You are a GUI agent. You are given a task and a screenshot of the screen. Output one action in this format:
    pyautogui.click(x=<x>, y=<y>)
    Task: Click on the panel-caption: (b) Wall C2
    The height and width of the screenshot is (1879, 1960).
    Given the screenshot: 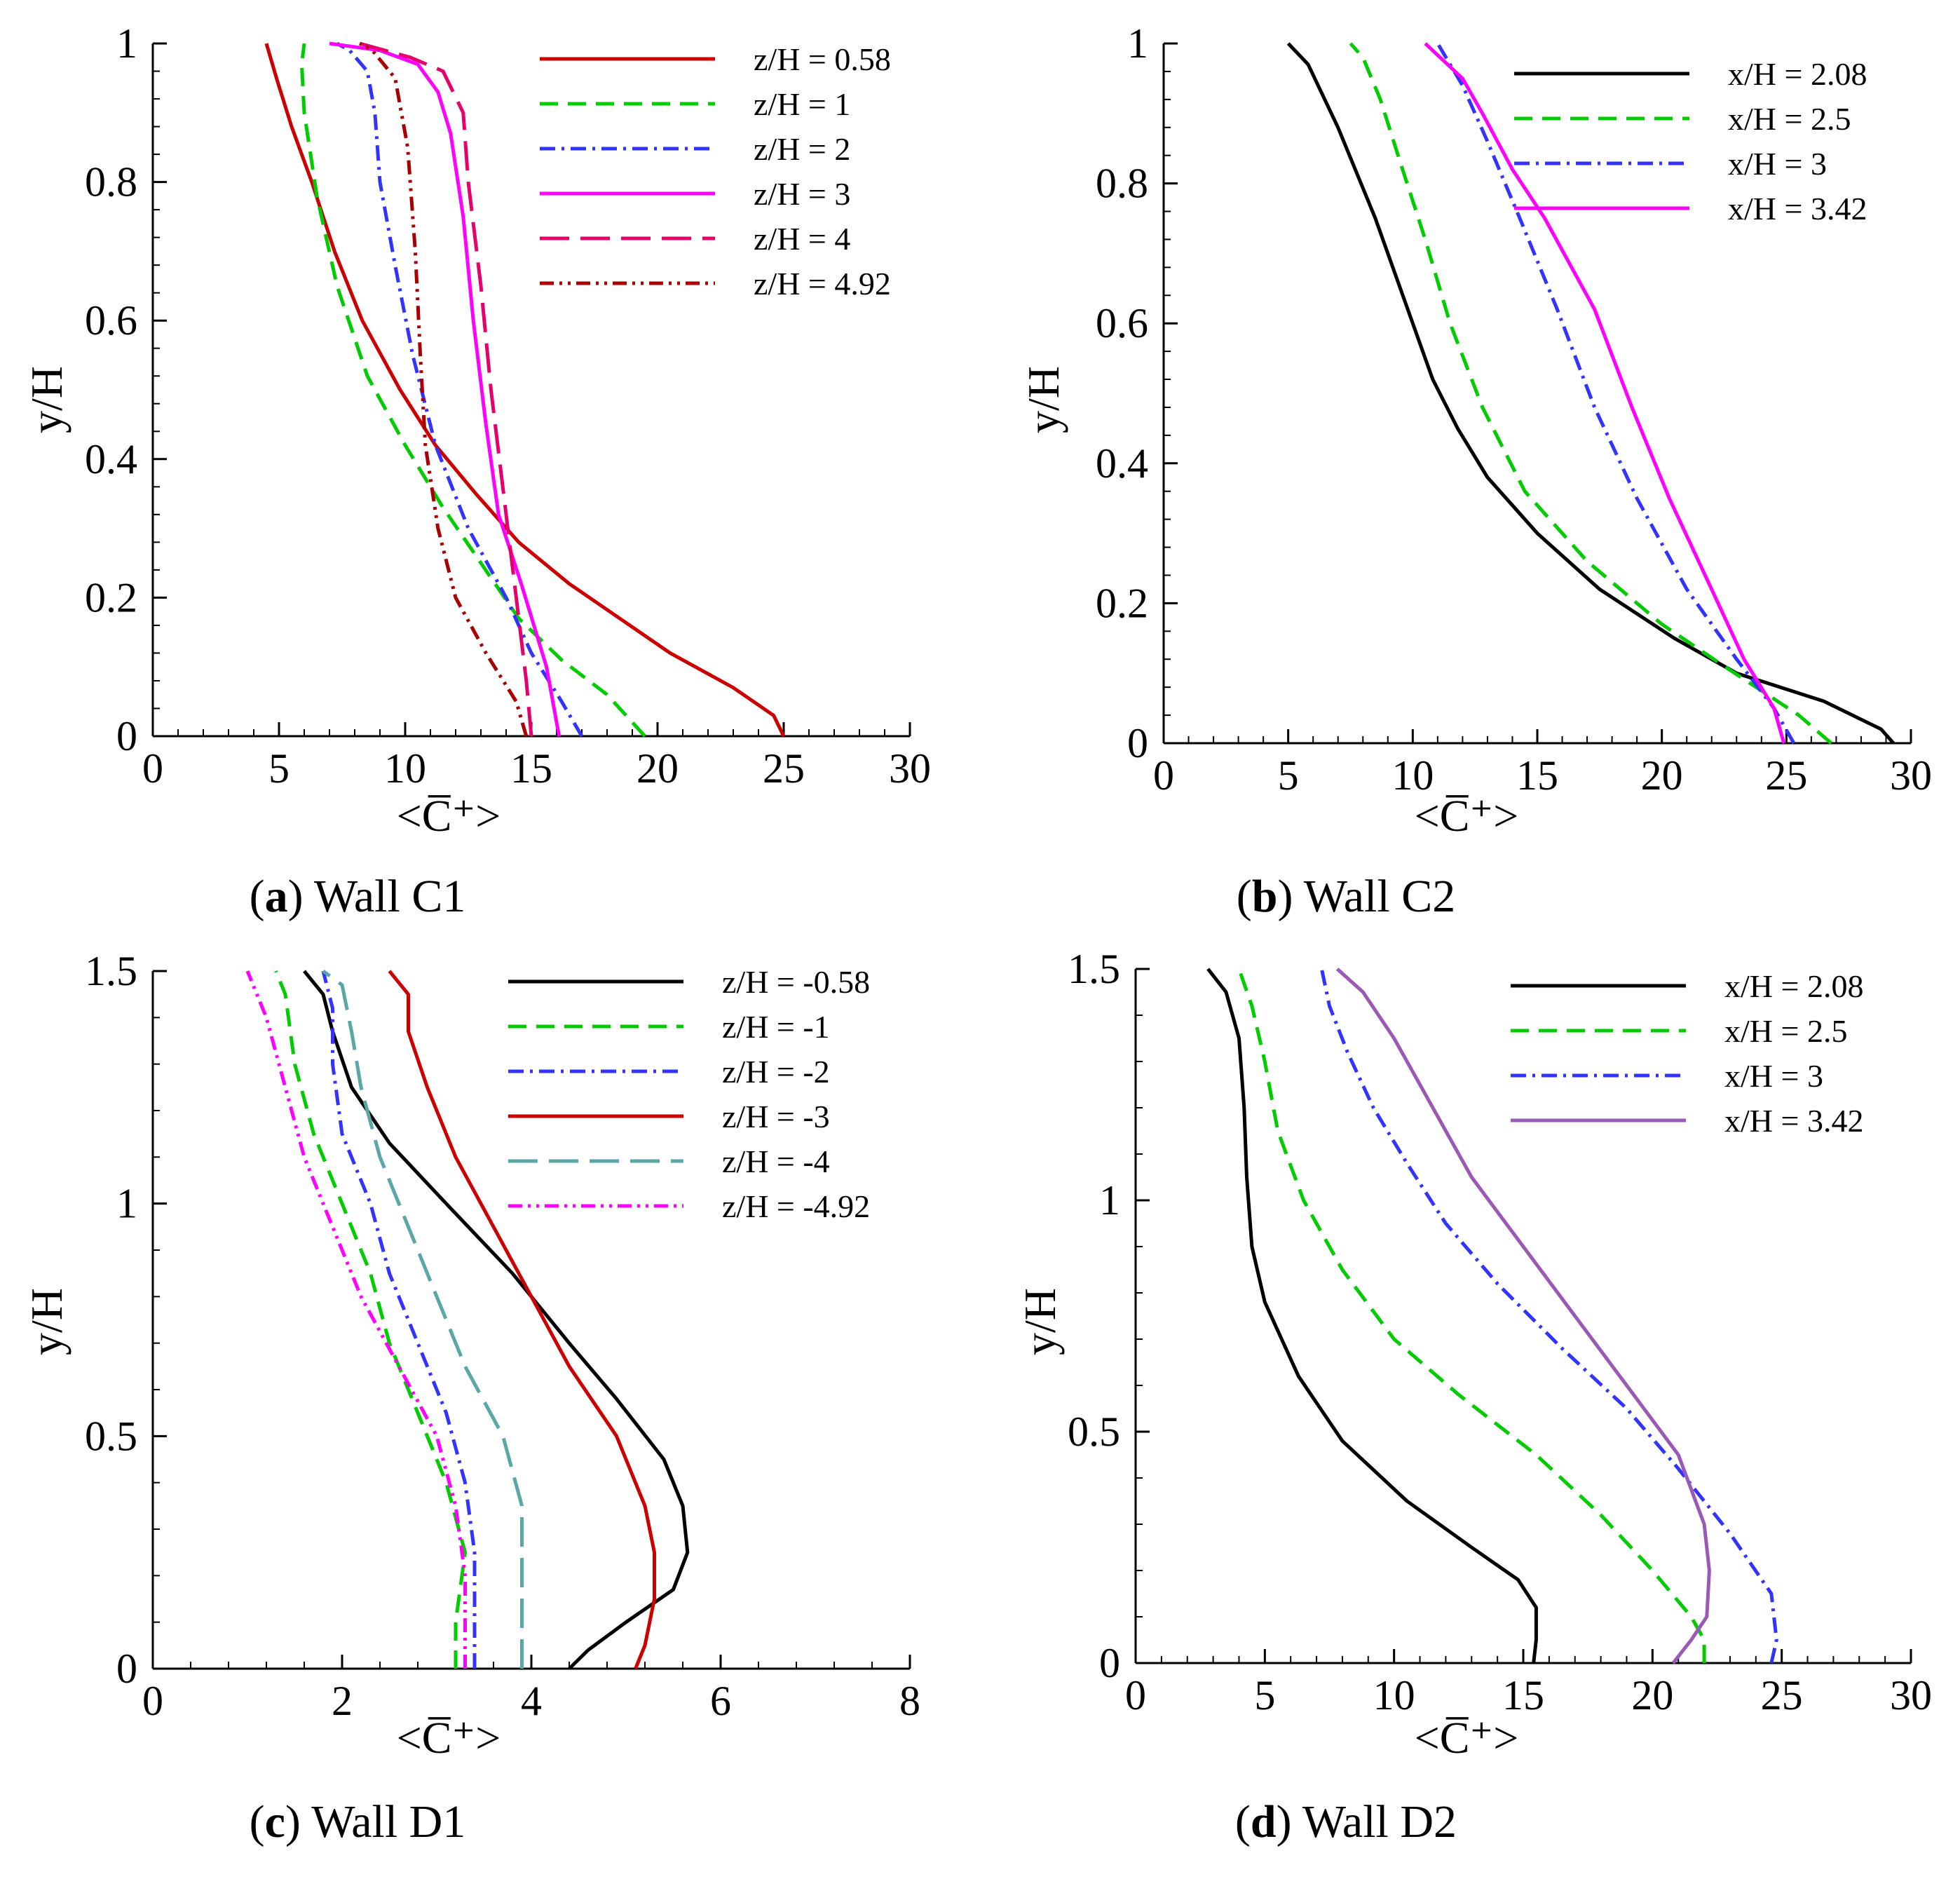 What is the action you would take?
    pyautogui.click(x=1346, y=896)
    